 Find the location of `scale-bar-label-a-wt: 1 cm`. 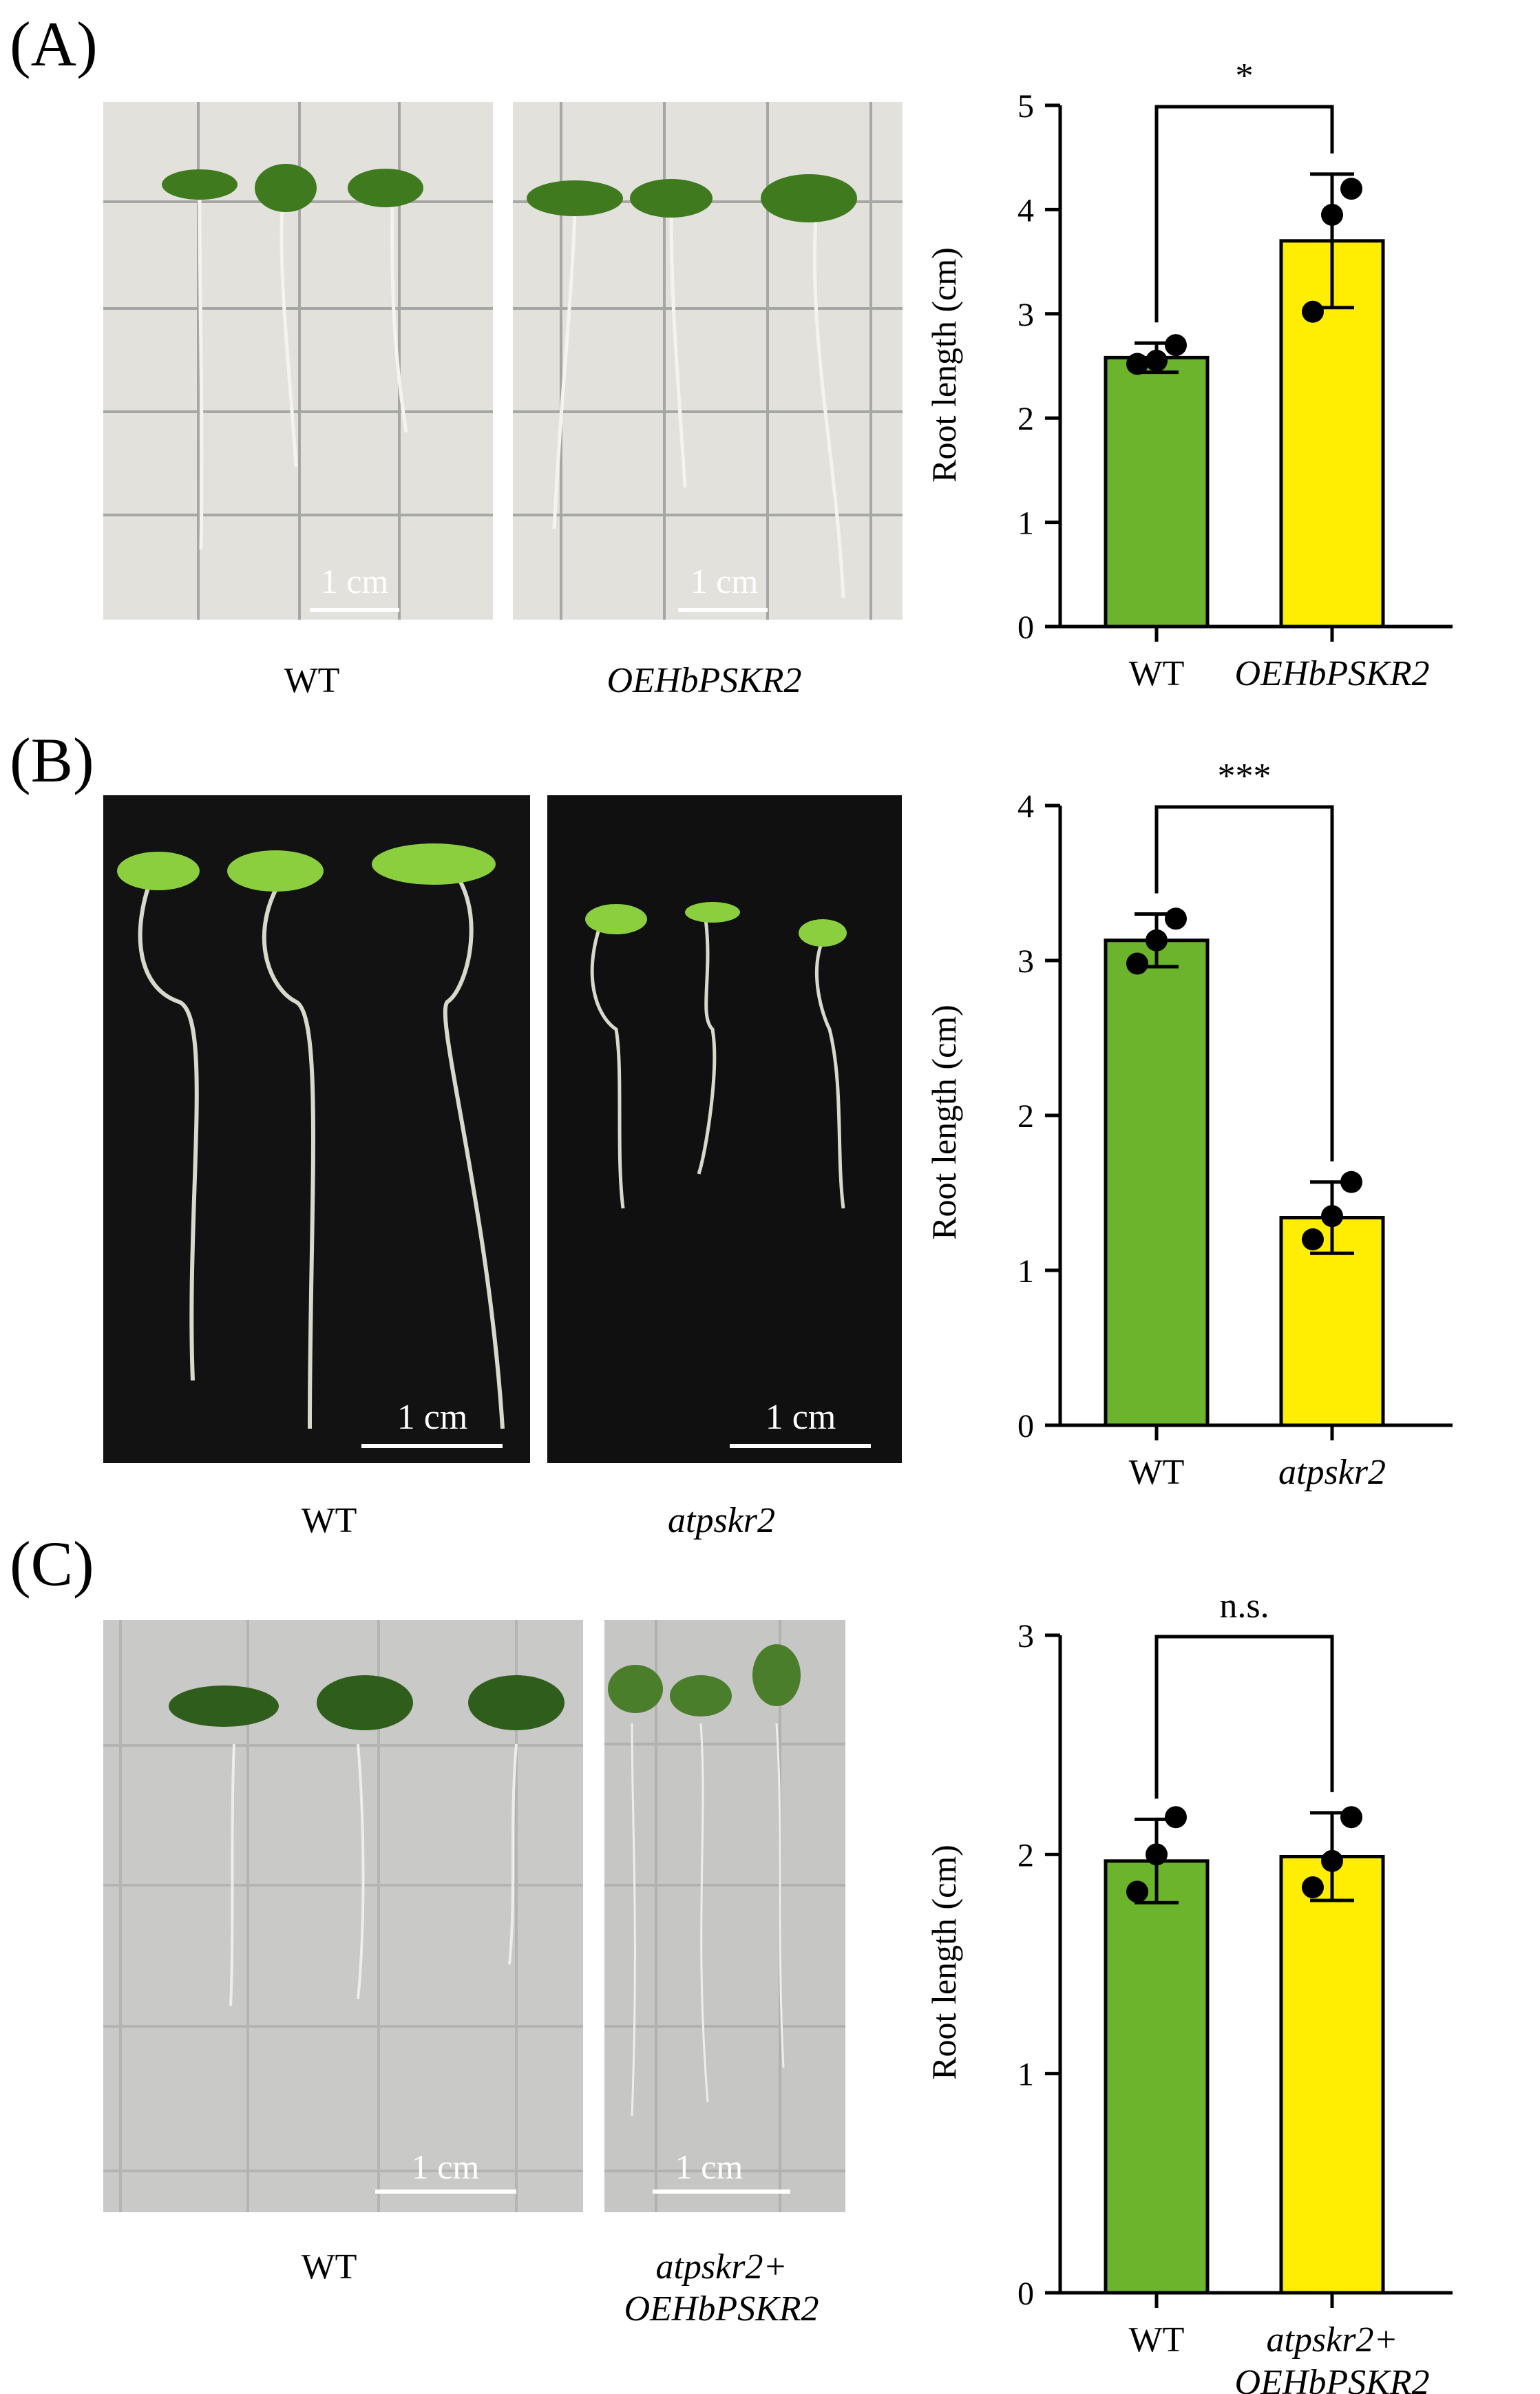

scale-bar-label-a-wt: 1 cm is located at coordinates (355, 581).